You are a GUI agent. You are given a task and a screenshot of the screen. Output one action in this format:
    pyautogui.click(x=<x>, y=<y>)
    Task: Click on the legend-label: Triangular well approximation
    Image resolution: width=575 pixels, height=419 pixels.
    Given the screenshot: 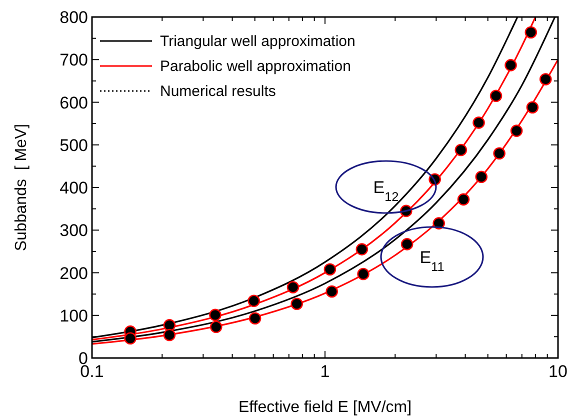 What is the action you would take?
    pyautogui.click(x=258, y=41)
    